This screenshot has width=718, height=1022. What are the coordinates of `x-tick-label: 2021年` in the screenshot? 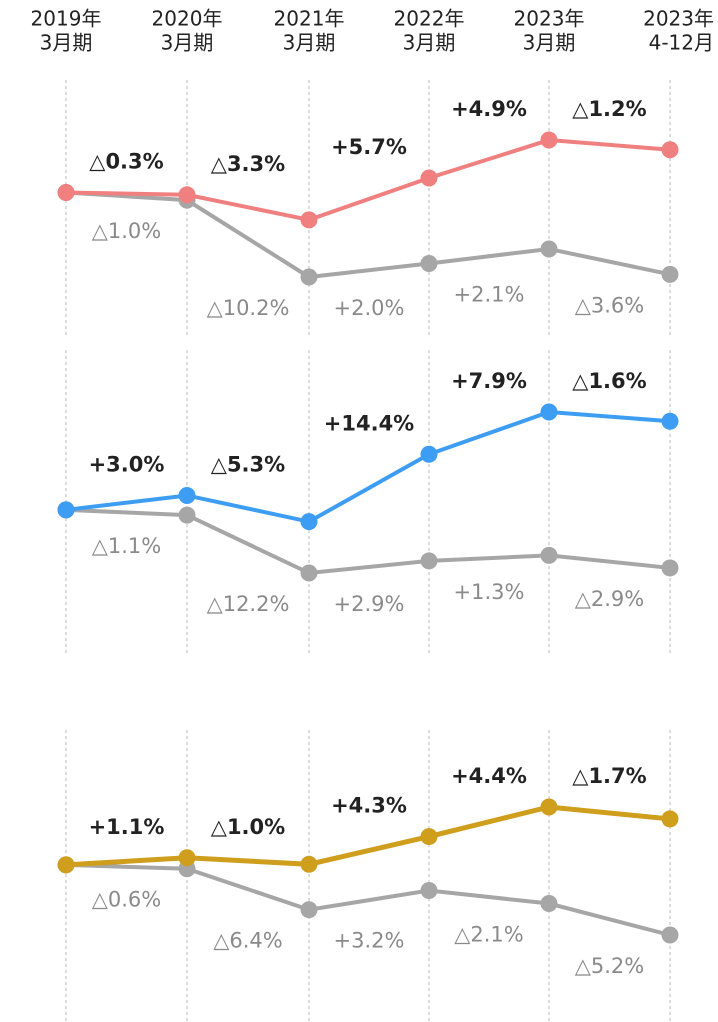 It's located at (309, 19).